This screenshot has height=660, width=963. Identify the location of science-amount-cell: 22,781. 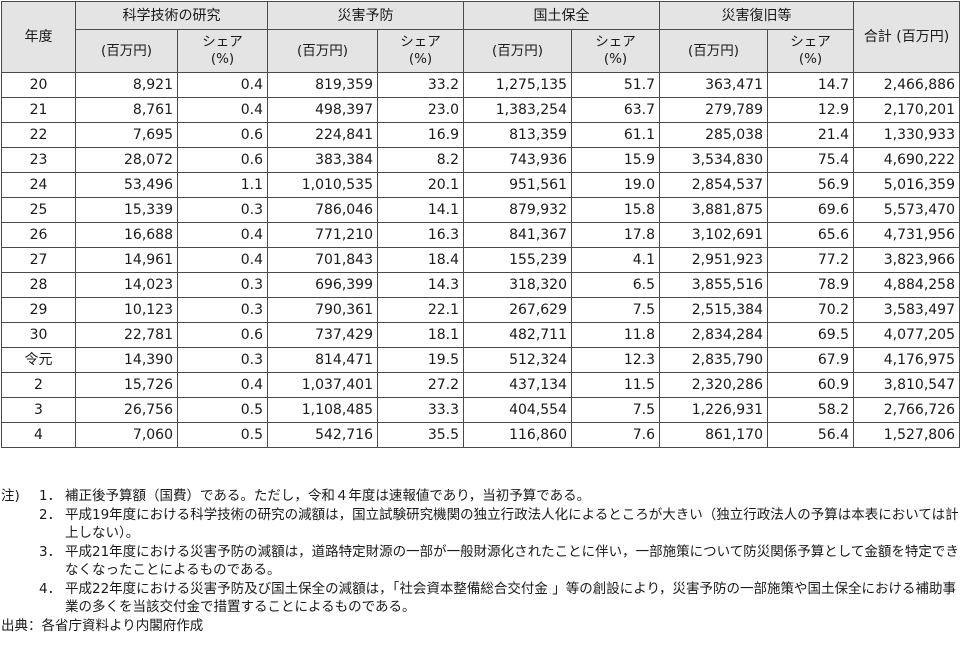
(126, 335).